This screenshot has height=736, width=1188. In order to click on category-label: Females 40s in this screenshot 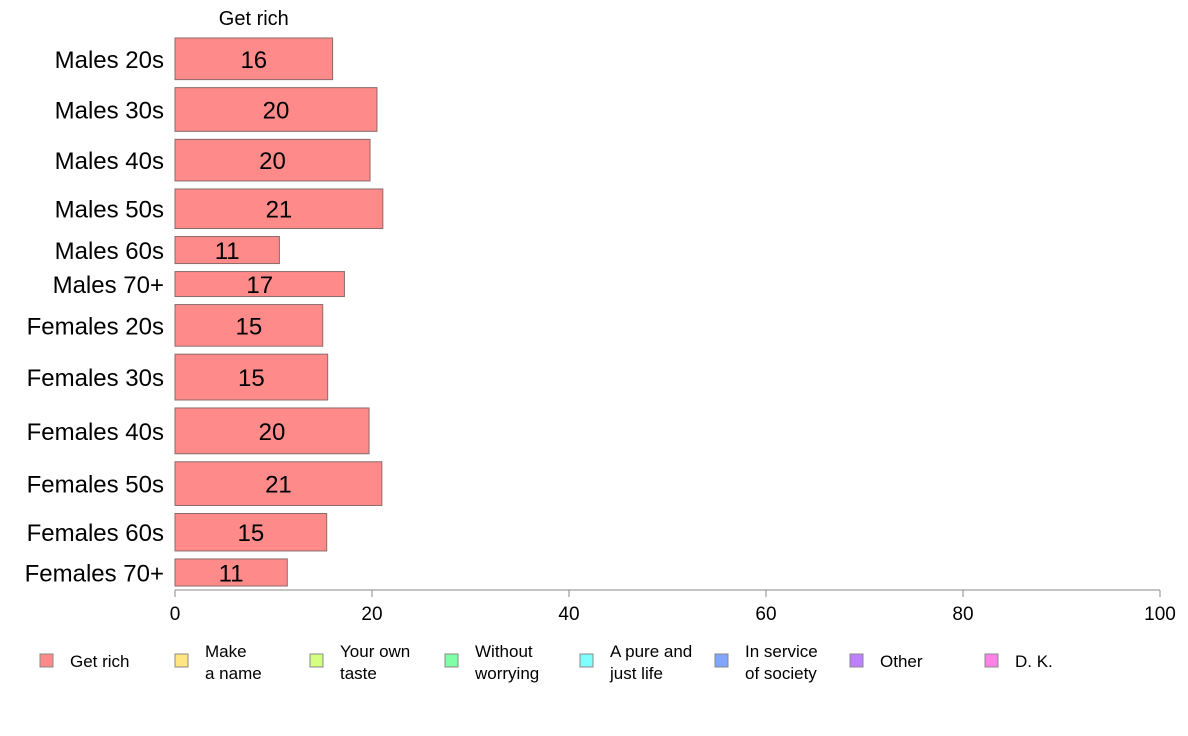, I will do `click(95, 432)`.